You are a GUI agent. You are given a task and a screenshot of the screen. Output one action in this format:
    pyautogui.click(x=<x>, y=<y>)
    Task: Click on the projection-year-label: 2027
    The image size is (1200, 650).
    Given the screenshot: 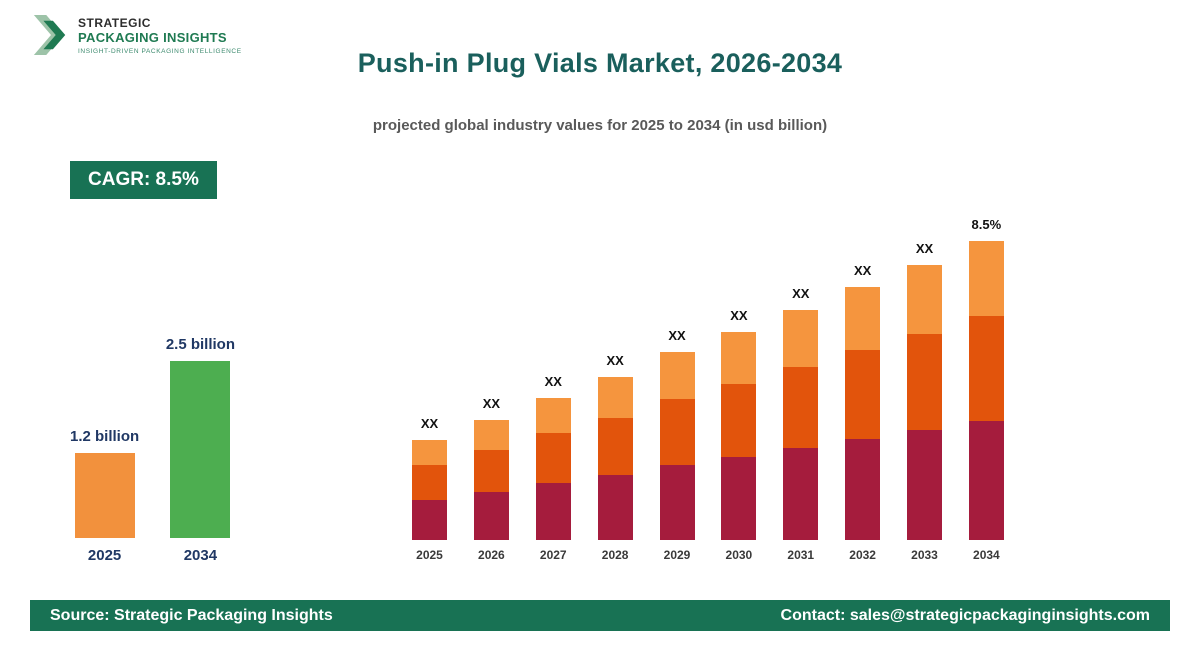 What is the action you would take?
    pyautogui.click(x=553, y=555)
    